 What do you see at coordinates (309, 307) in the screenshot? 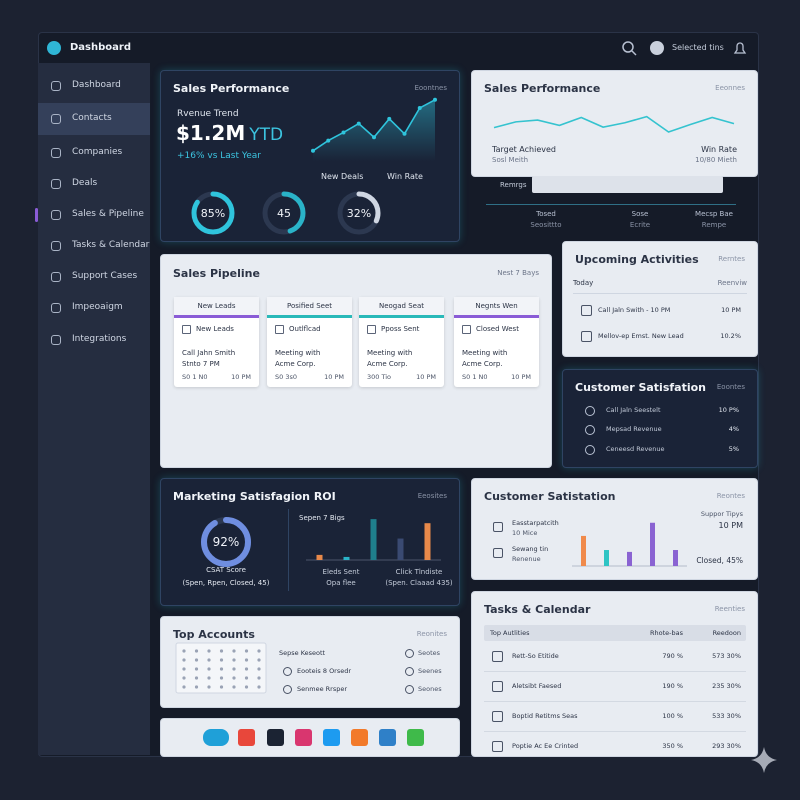
I see `column-header-bg` at bounding box center [309, 307].